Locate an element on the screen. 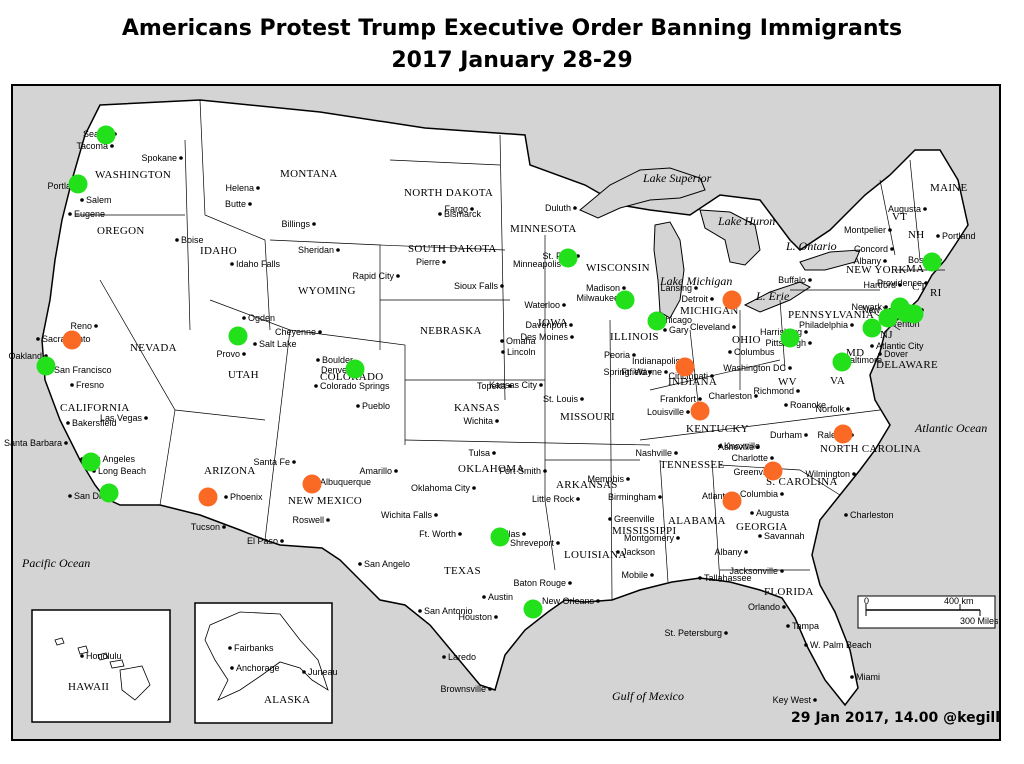 The height and width of the screenshot is (764, 1024). city-label: Duluth is located at coordinates (558, 208).